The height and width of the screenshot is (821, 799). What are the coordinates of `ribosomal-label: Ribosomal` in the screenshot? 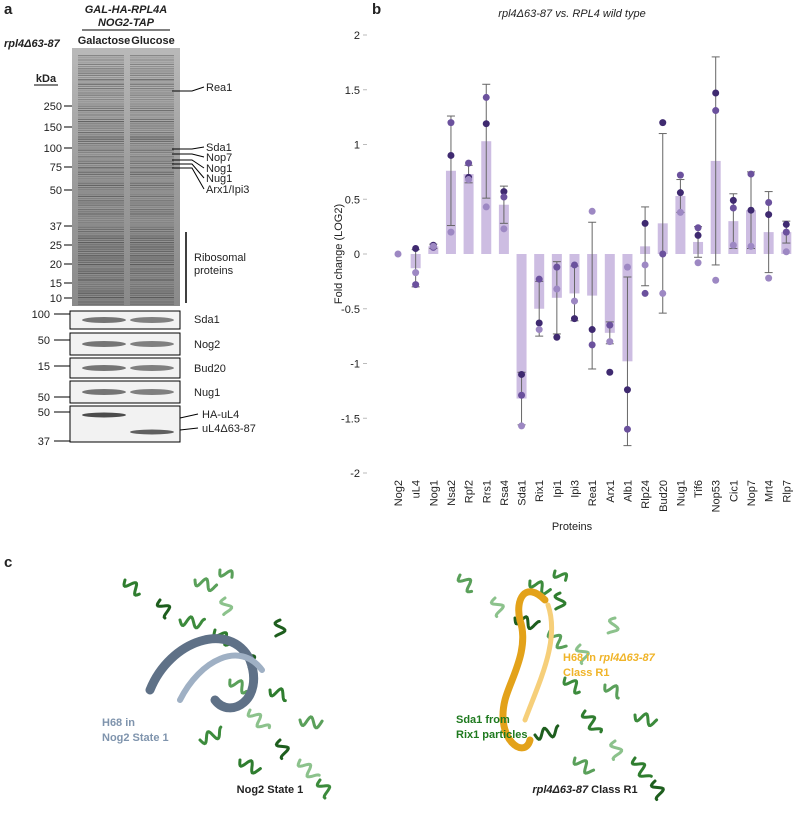 It's located at (220, 258).